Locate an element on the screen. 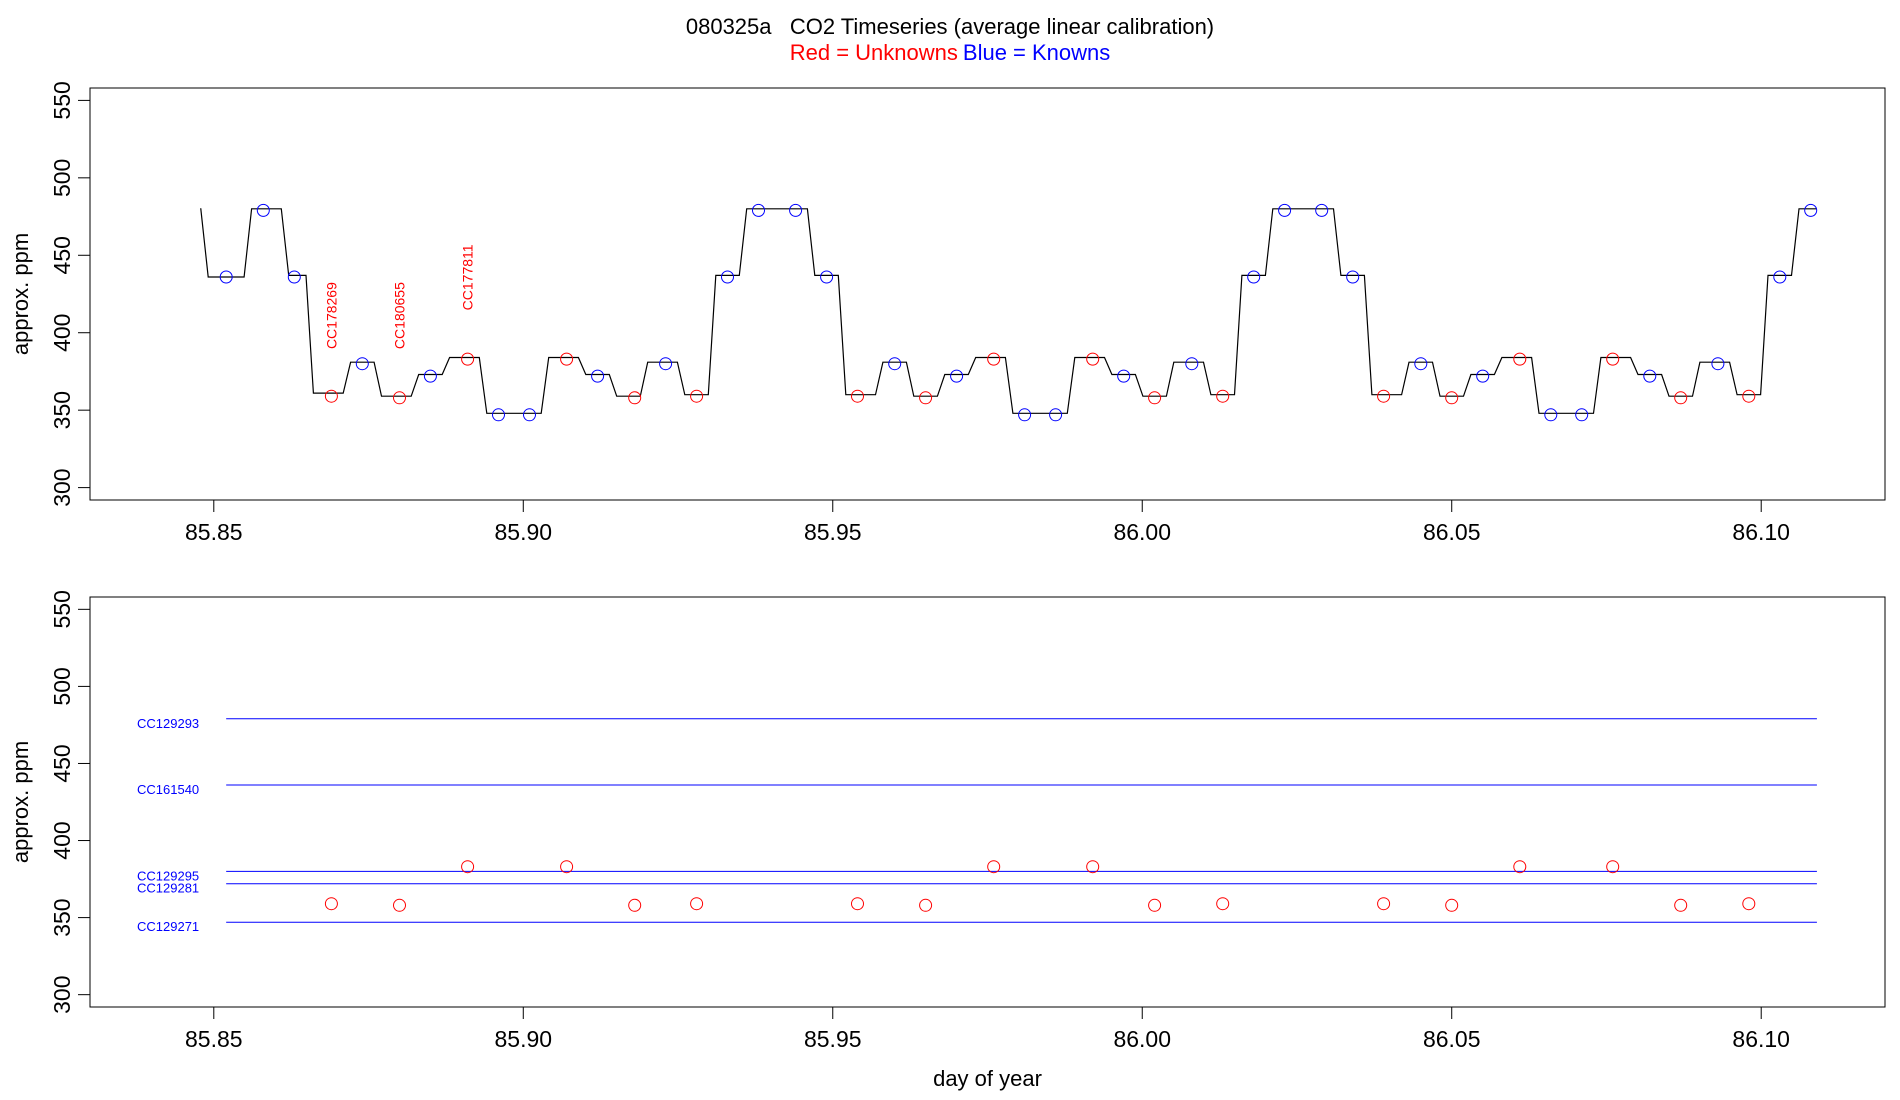  legend-knowns: Blue = Knowns is located at coordinates (1036, 52).